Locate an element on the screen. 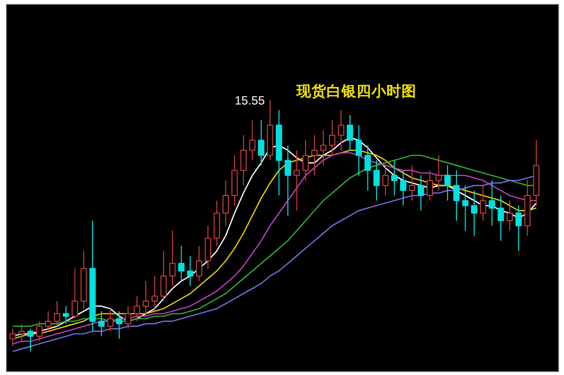 Image resolution: width=564 pixels, height=375 pixels. chart-title: 现货白银四小时图 is located at coordinates (356, 91).